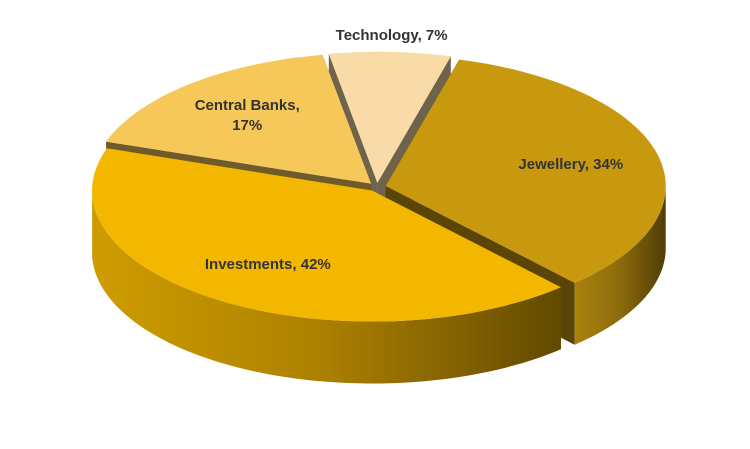  What do you see at coordinates (267, 265) in the screenshot?
I see `data-label: Investments, 42%` at bounding box center [267, 265].